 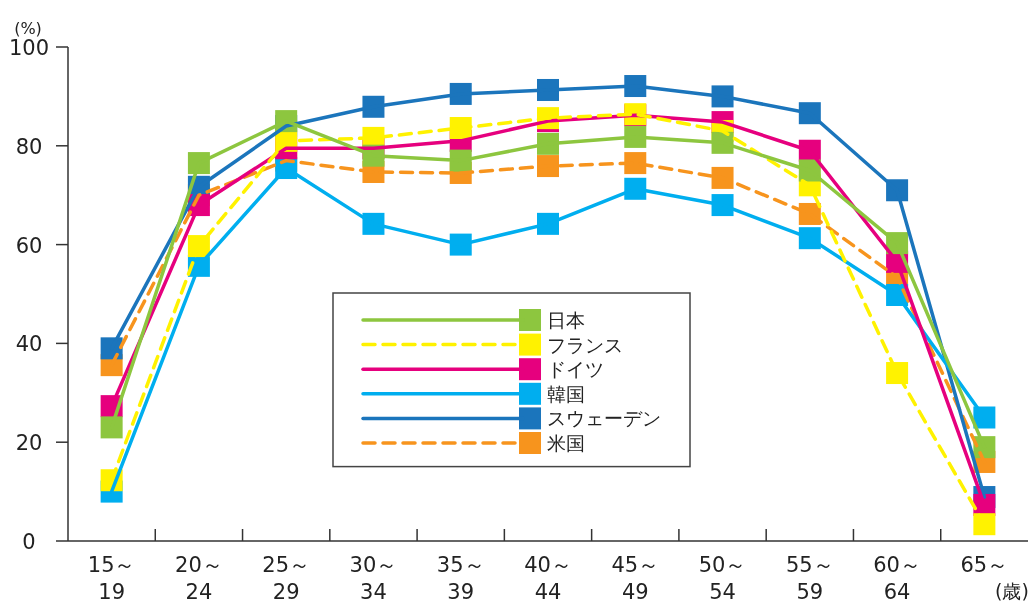 I want to click on x-tick-label: 30～ 34, so click(x=373, y=578).